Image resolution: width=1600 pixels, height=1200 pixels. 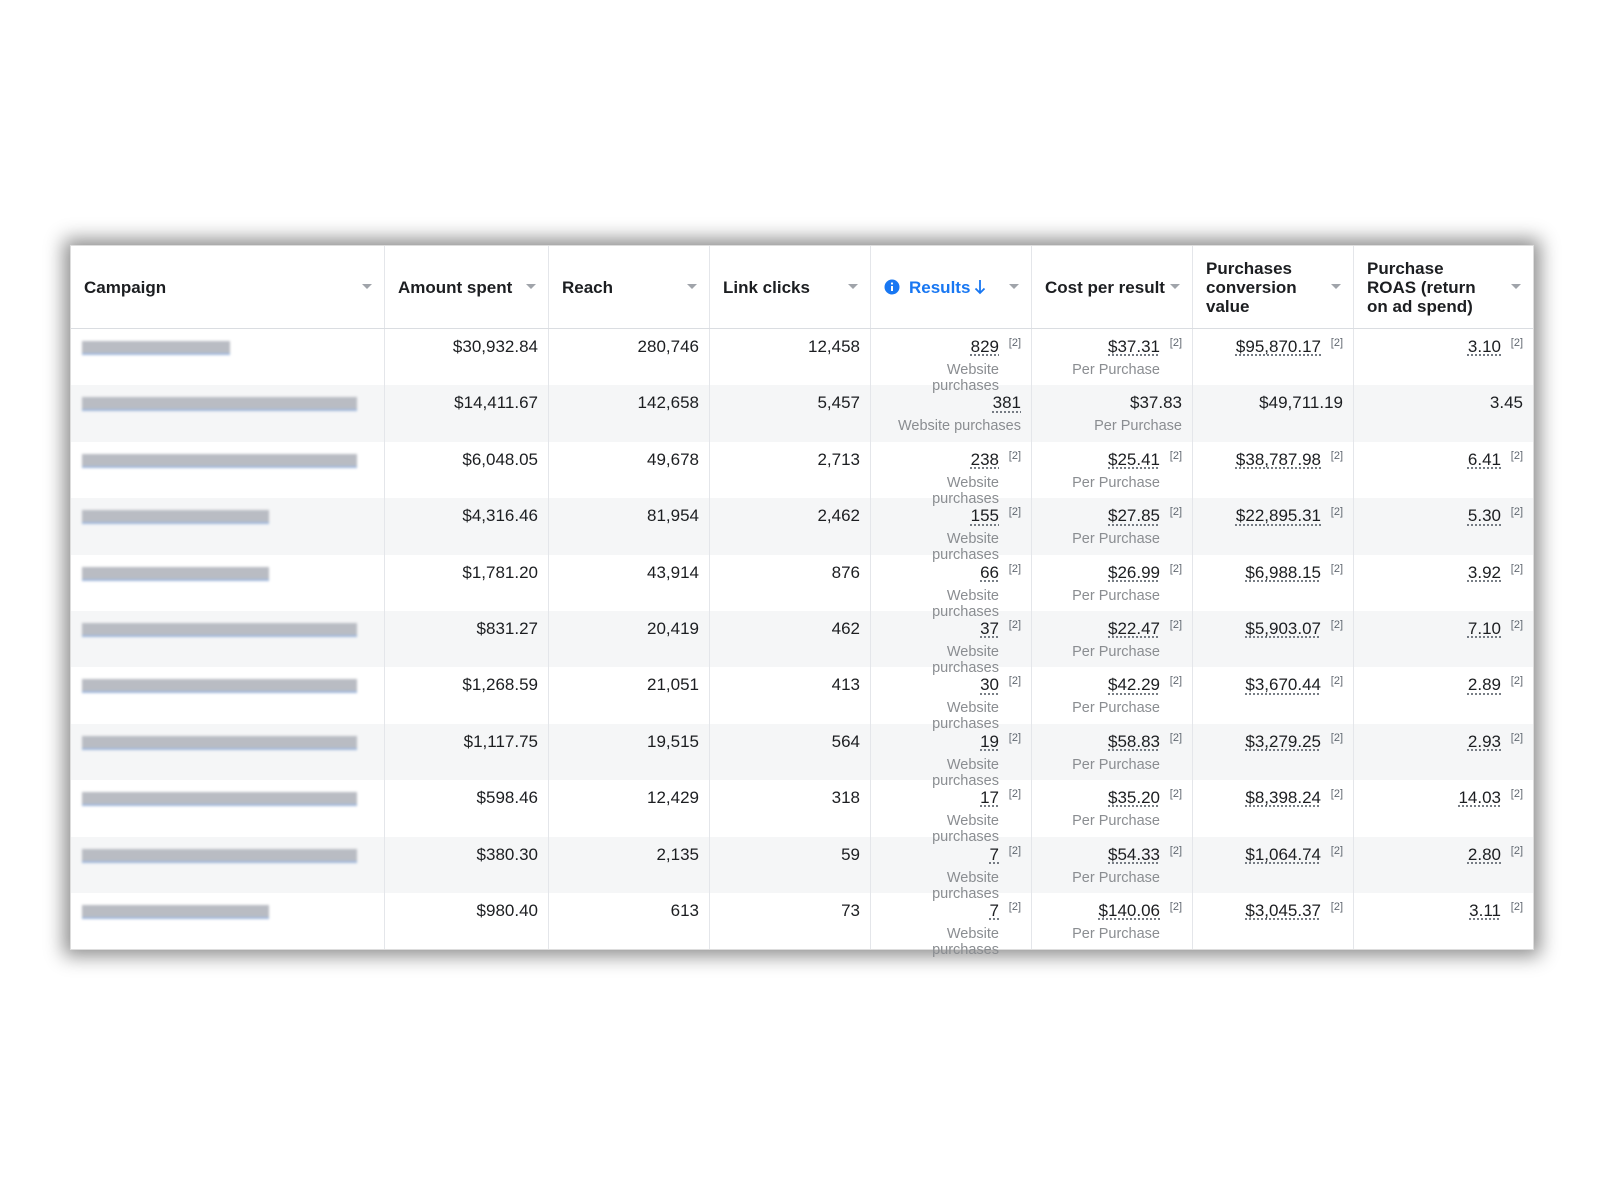 What do you see at coordinates (1443, 921) in the screenshot?
I see `roas-cell: 3.11 [2]` at bounding box center [1443, 921].